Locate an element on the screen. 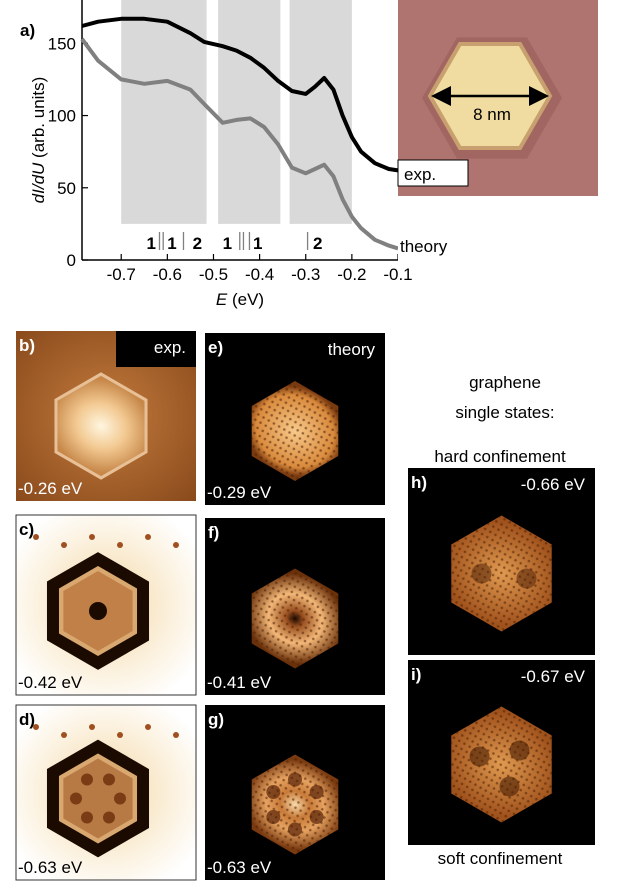 The width and height of the screenshot is (618, 888). panel-label: a) is located at coordinates (27, 30).